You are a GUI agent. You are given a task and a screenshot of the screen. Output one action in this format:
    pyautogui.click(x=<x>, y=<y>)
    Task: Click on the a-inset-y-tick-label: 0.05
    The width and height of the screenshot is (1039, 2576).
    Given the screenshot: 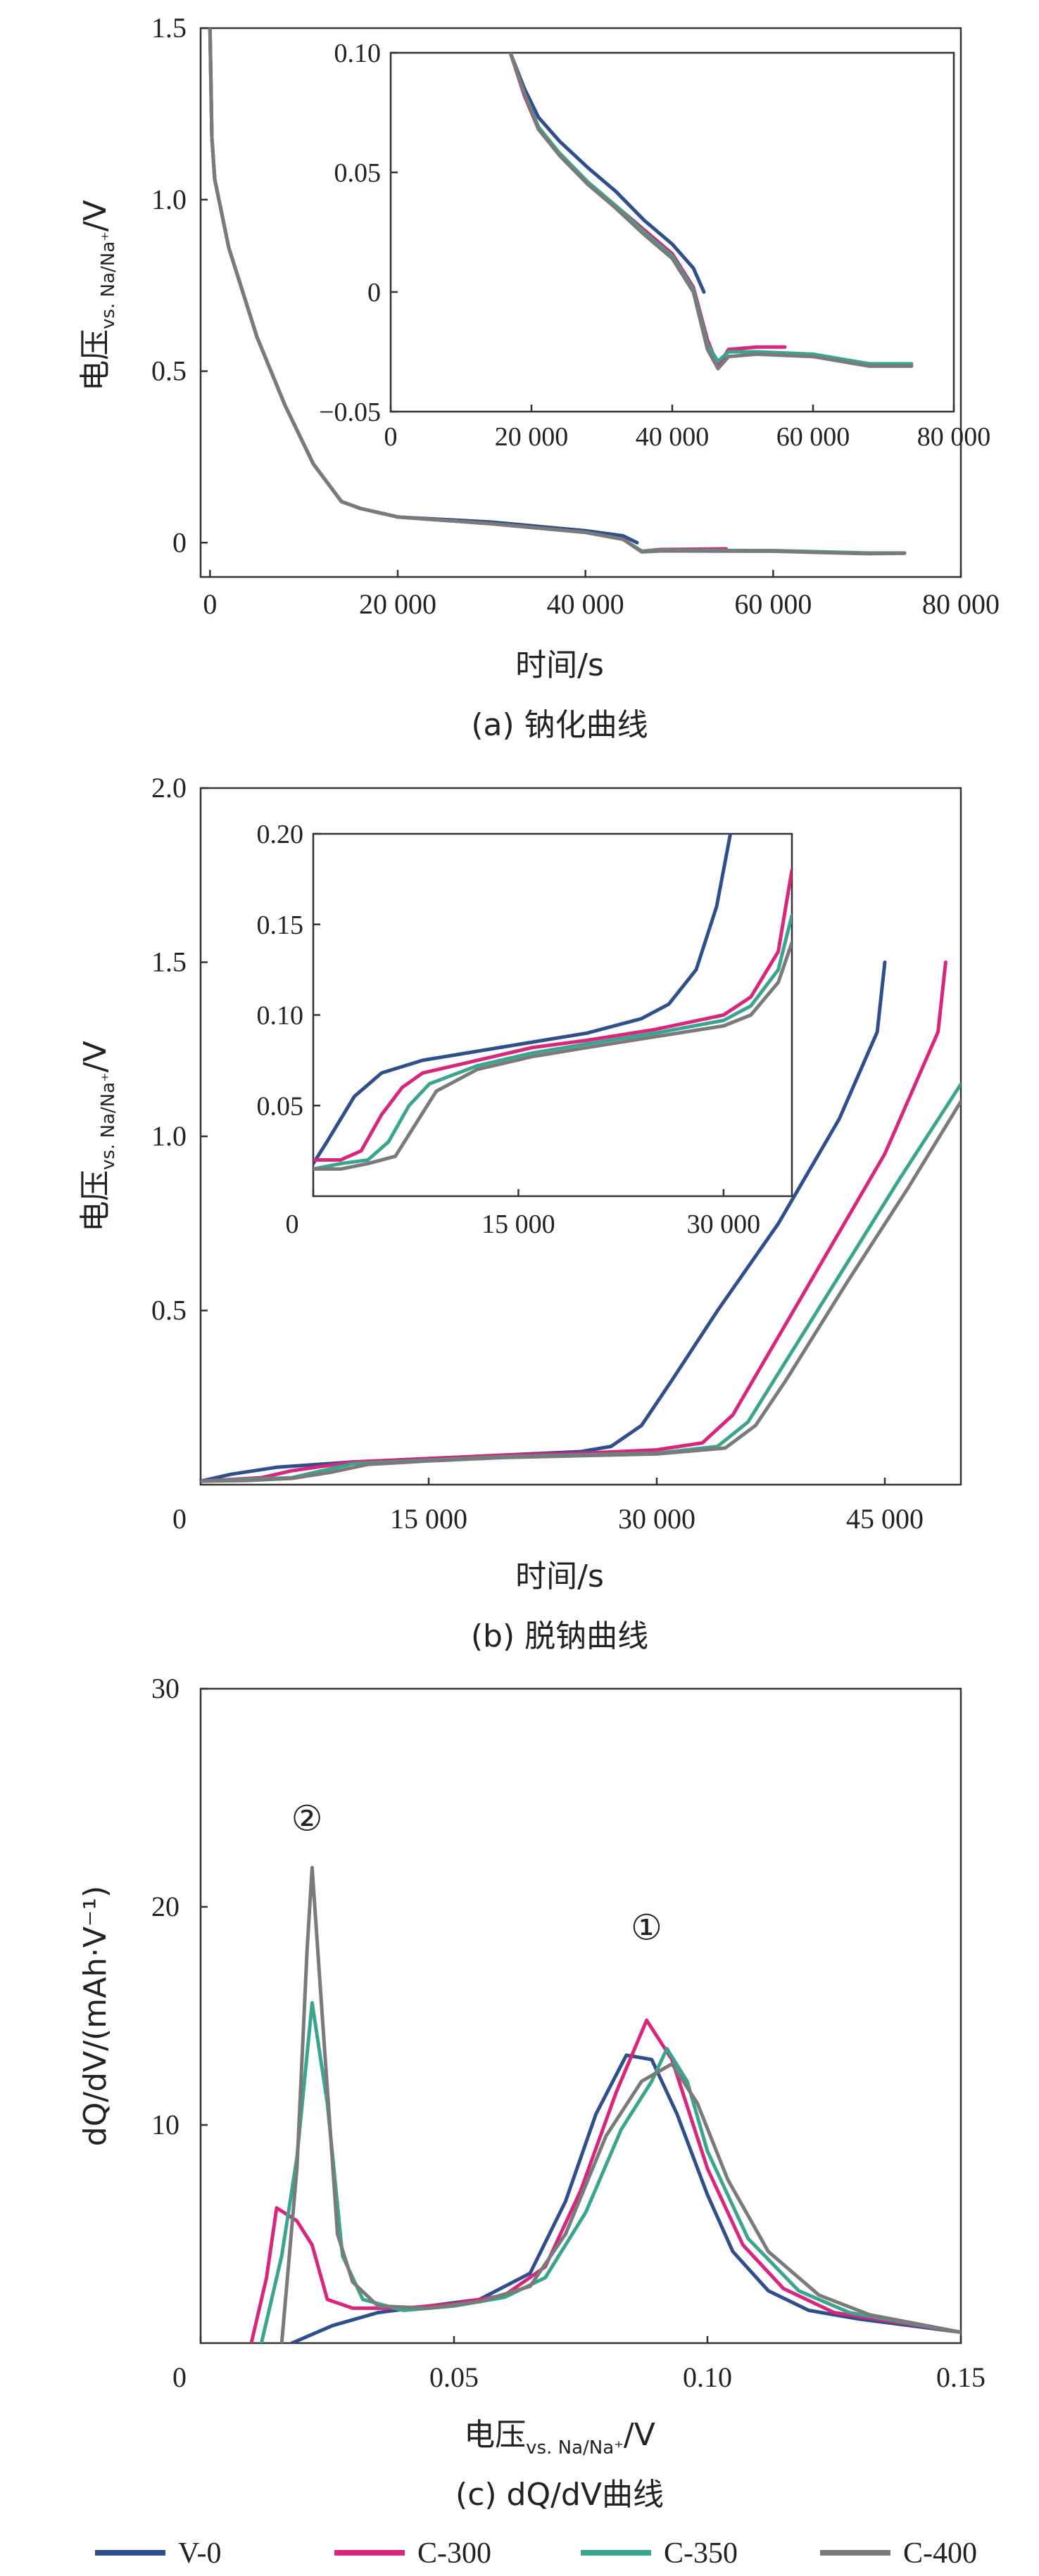 What is the action you would take?
    pyautogui.click(x=358, y=173)
    